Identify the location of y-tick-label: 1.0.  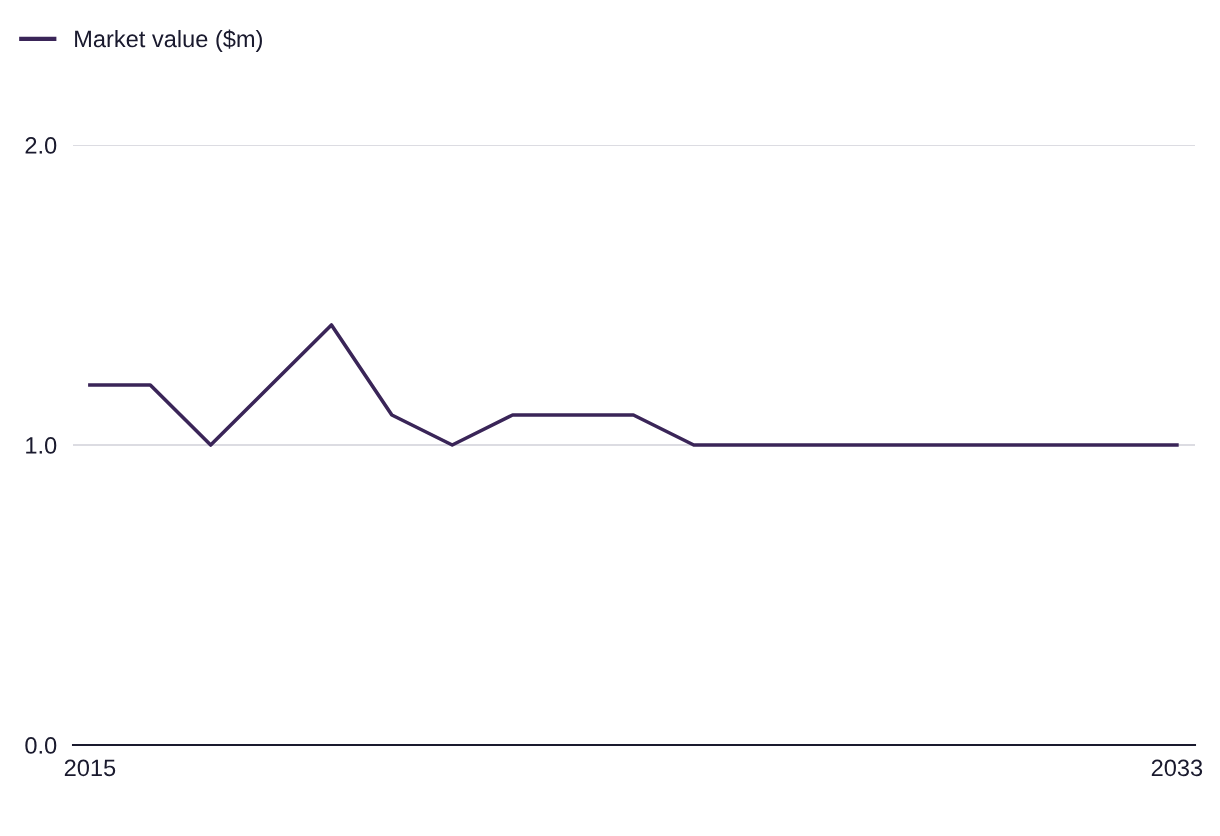
(41, 445).